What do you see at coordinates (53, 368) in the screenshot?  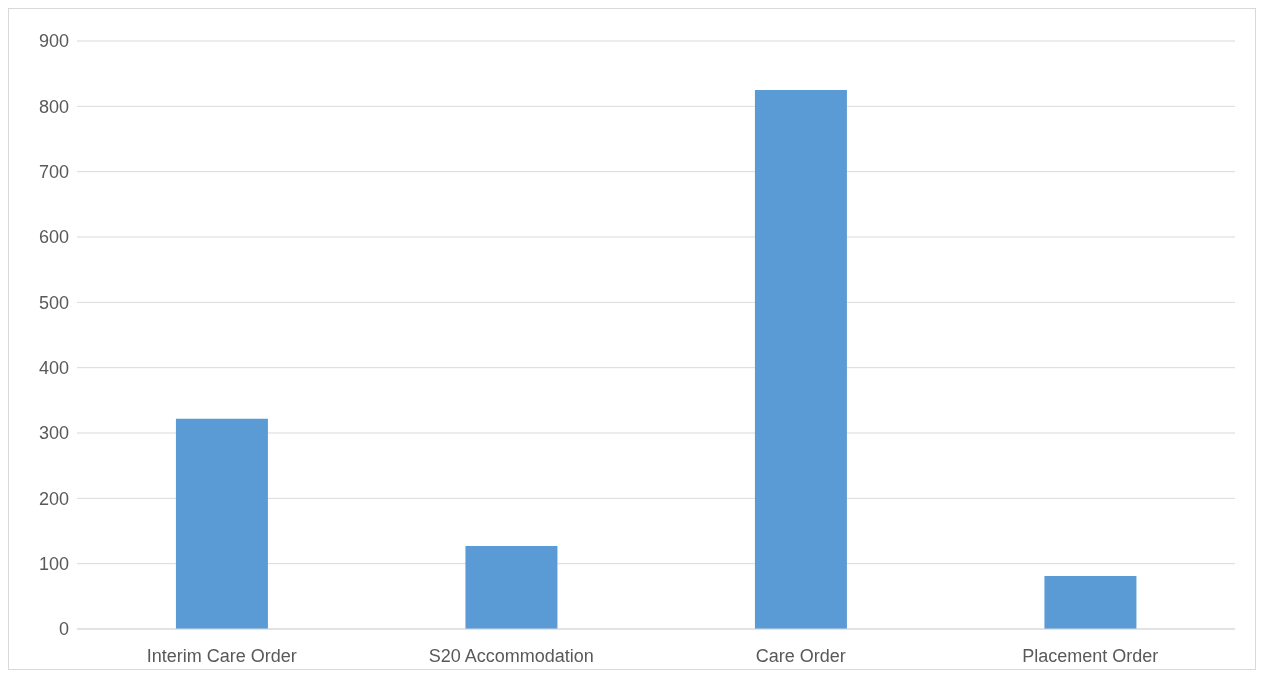 I see `y-tick-label: 400` at bounding box center [53, 368].